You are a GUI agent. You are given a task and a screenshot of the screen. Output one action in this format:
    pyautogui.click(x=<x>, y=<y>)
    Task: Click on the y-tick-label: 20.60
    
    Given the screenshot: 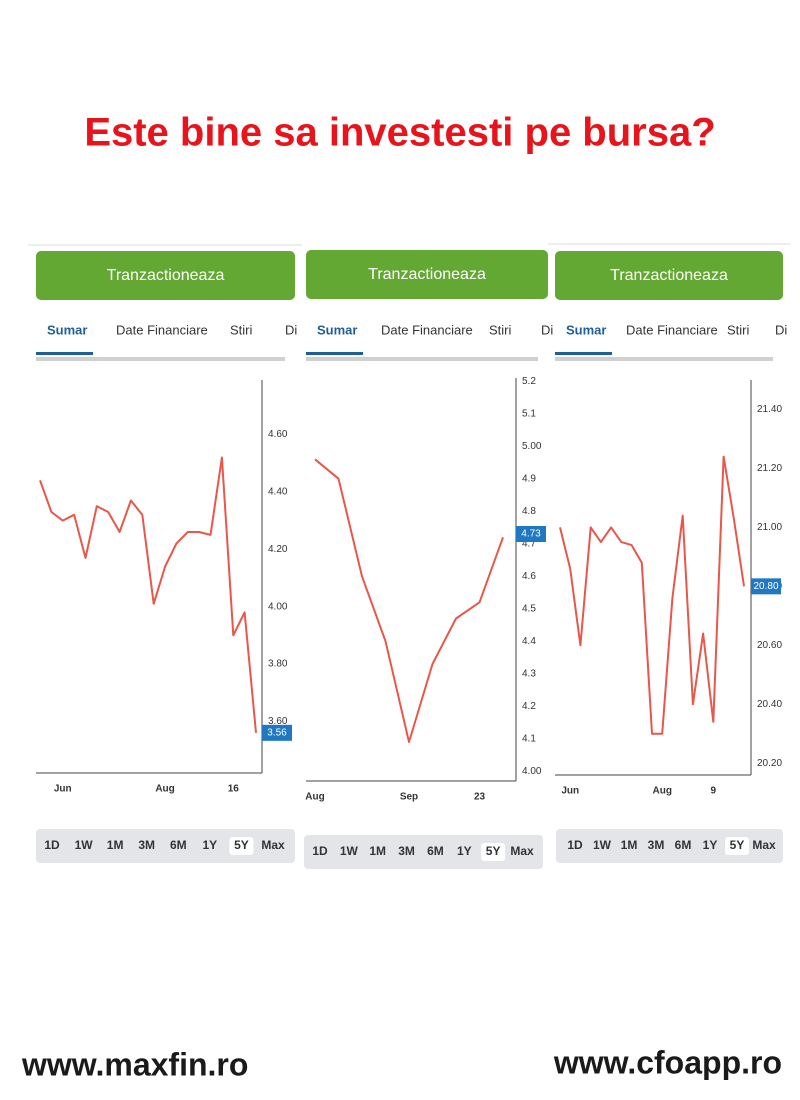 What is the action you would take?
    pyautogui.click(x=769, y=645)
    